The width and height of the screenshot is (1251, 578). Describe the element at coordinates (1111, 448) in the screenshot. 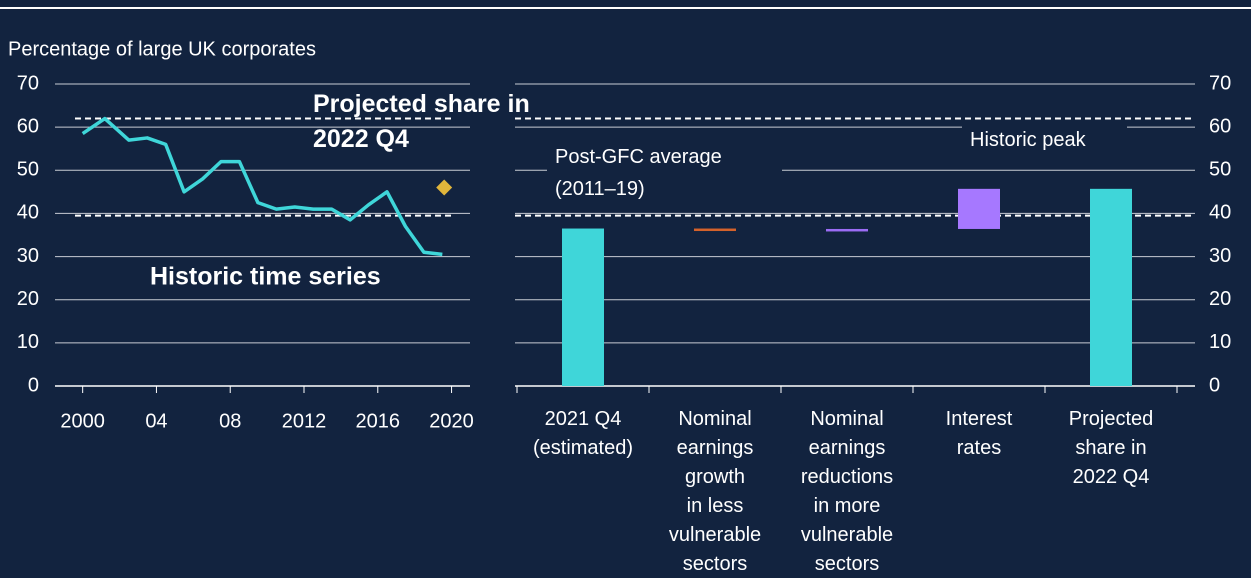

I see `x-tick-label: Projected share in 2022 Q4` at that location.